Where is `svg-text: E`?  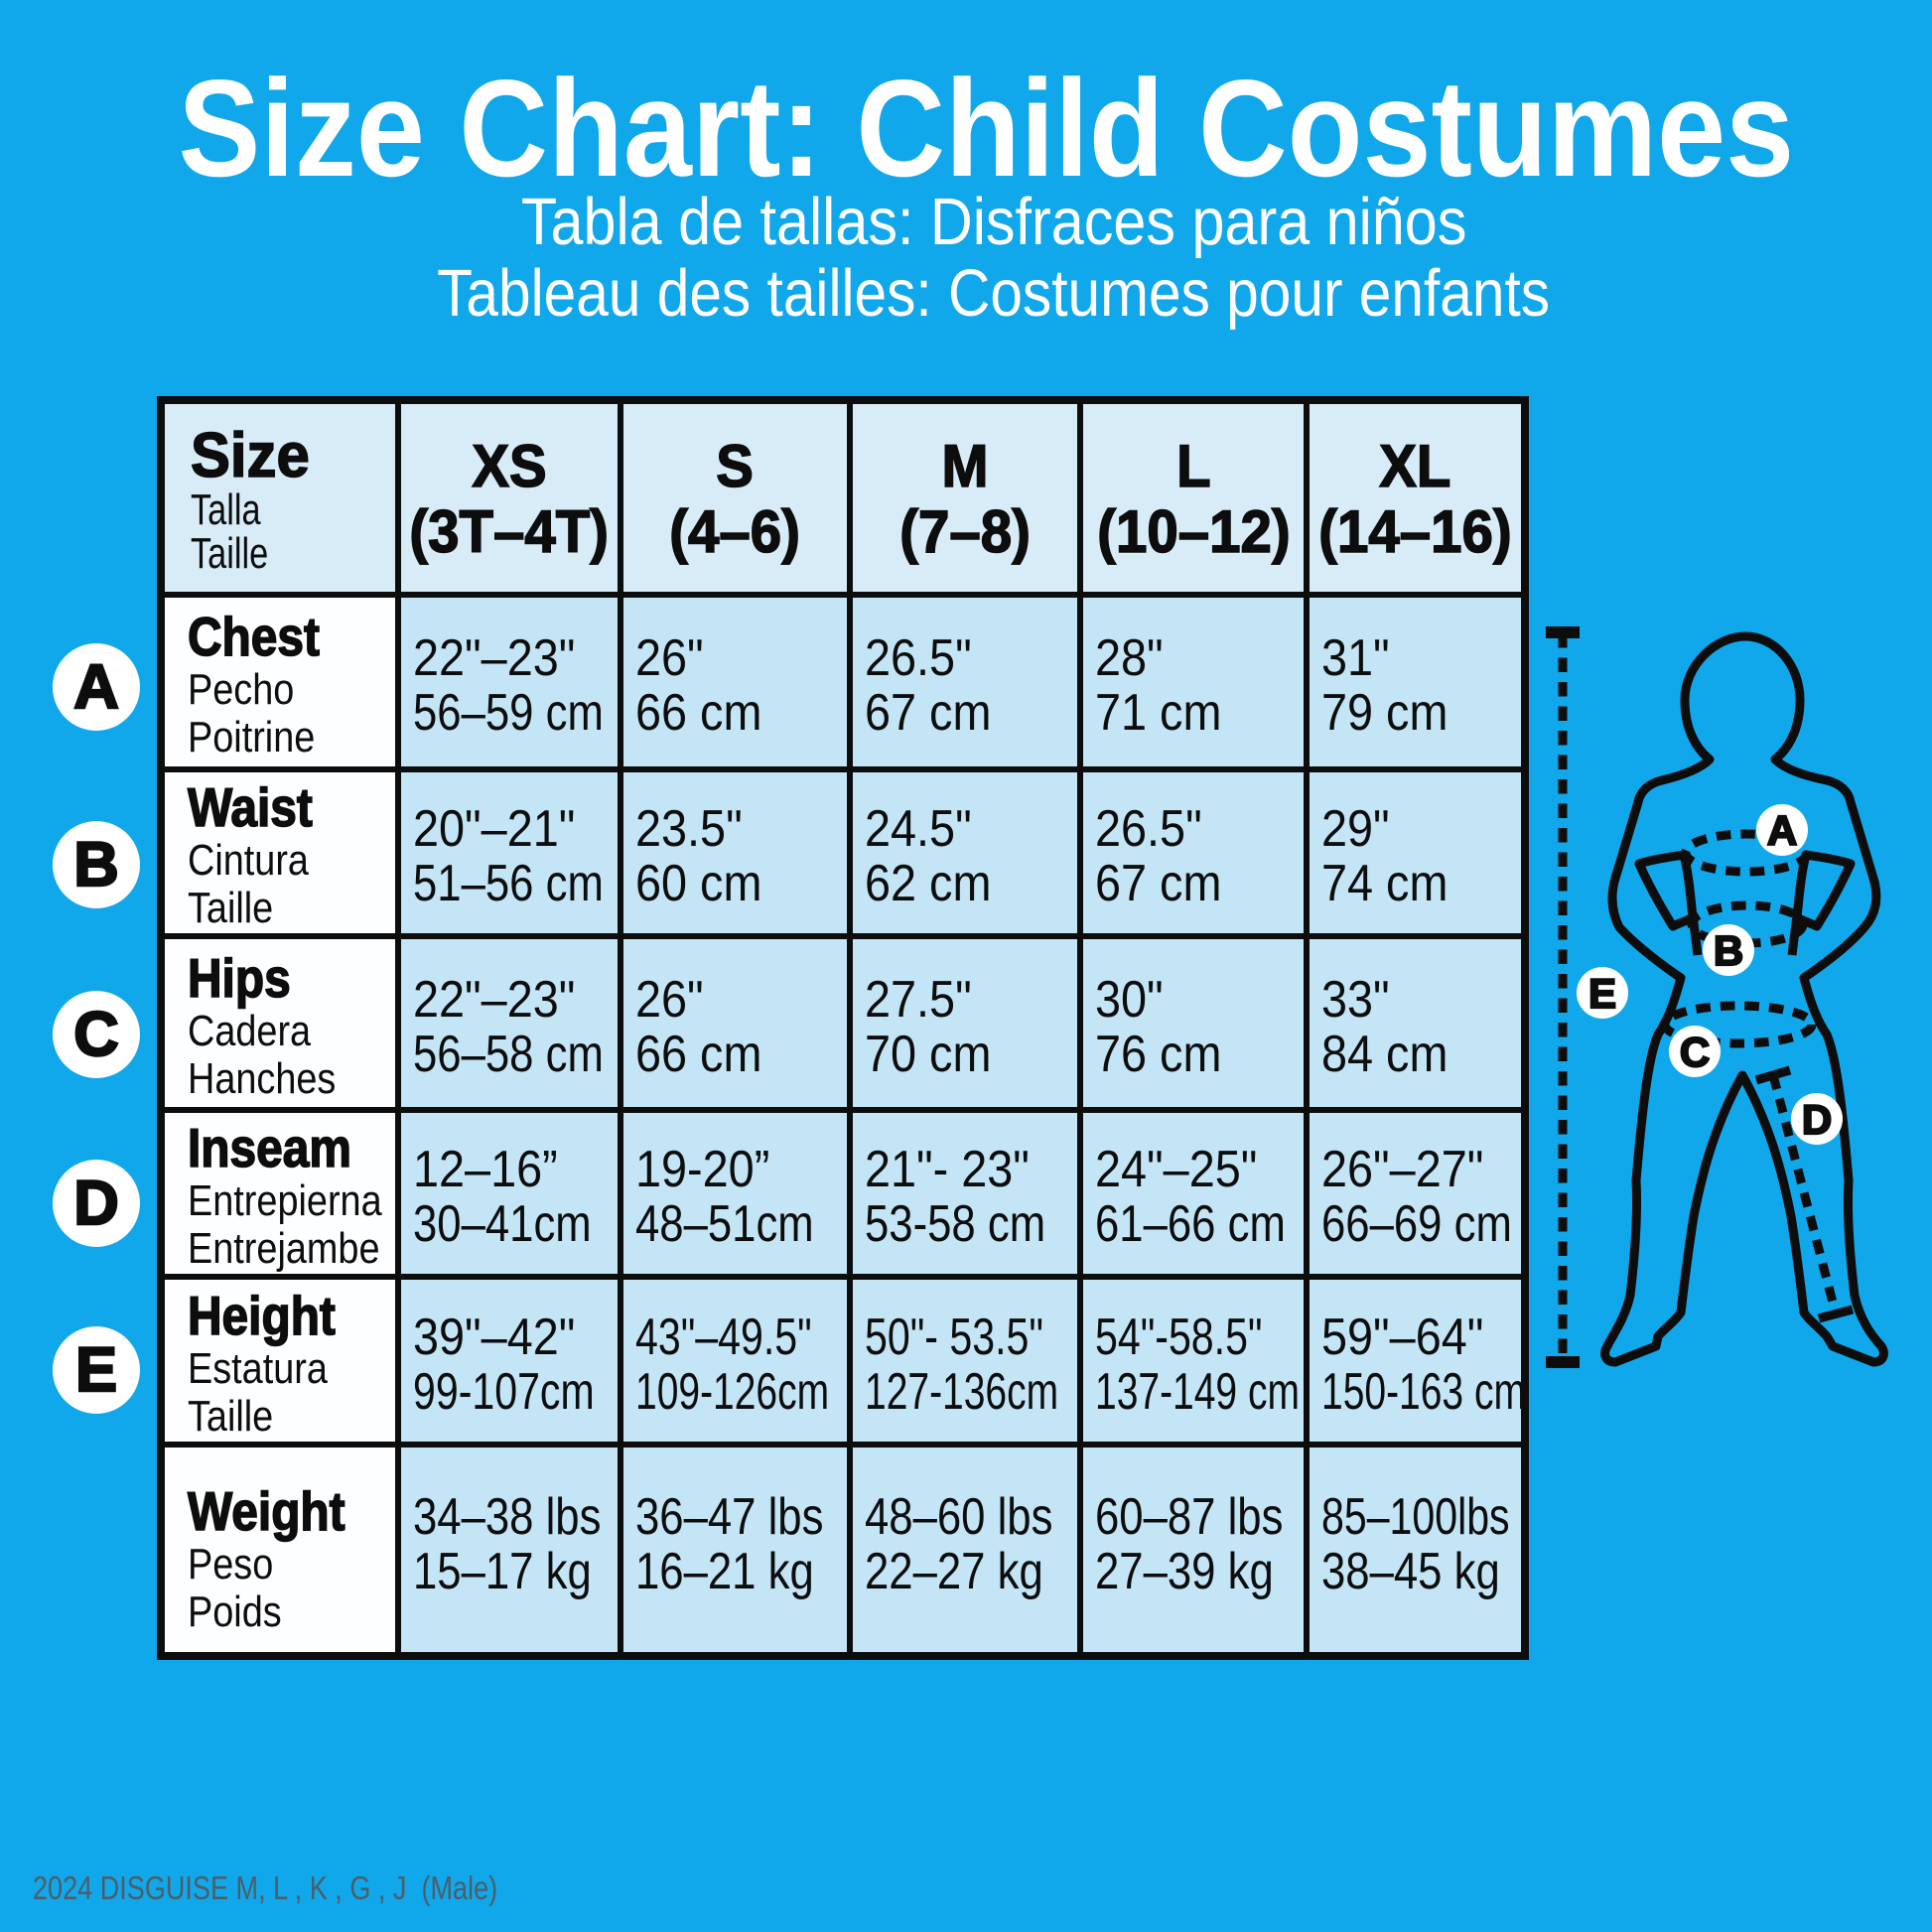
svg-text: E is located at coordinates (1602, 994).